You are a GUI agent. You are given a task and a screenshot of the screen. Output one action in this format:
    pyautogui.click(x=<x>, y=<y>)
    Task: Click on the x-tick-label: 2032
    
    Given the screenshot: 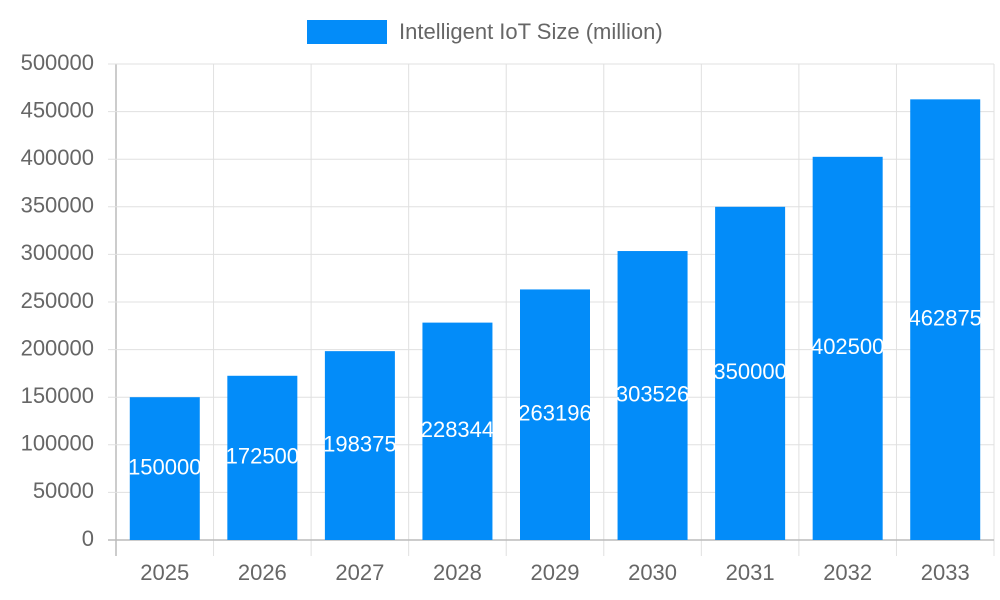 What is the action you would take?
    pyautogui.click(x=847, y=572)
    